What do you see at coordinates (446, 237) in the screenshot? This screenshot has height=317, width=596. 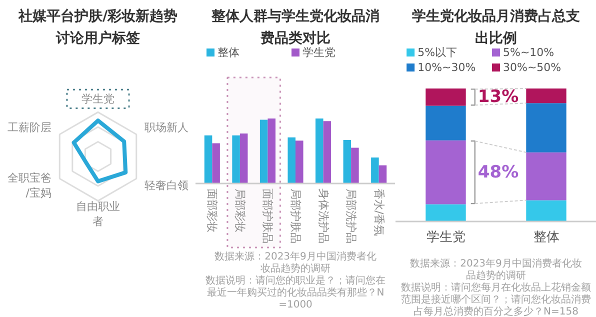 I see `x-tick-label: 学生党` at bounding box center [446, 237].